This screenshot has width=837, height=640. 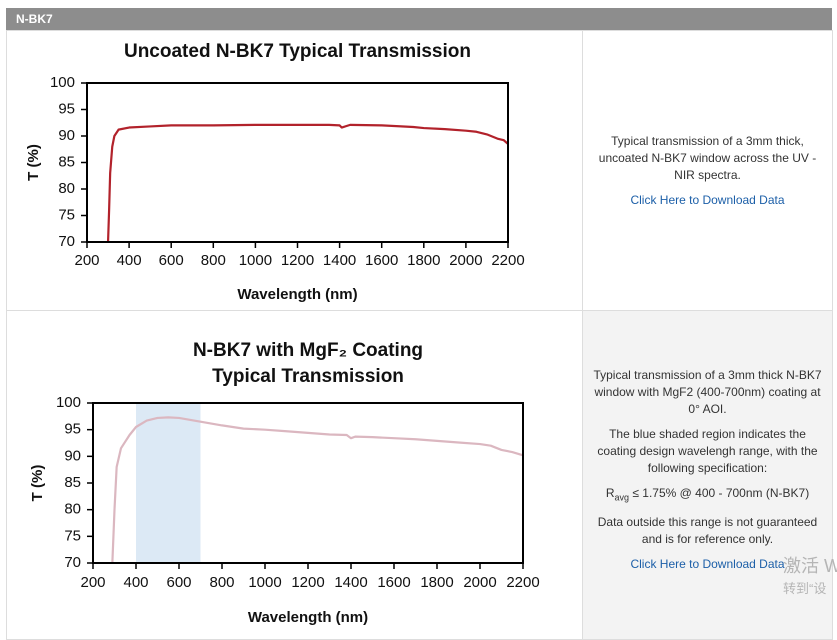 I want to click on chart-title: Uncoated N-BK7 Typical Transmission, so click(x=297, y=51).